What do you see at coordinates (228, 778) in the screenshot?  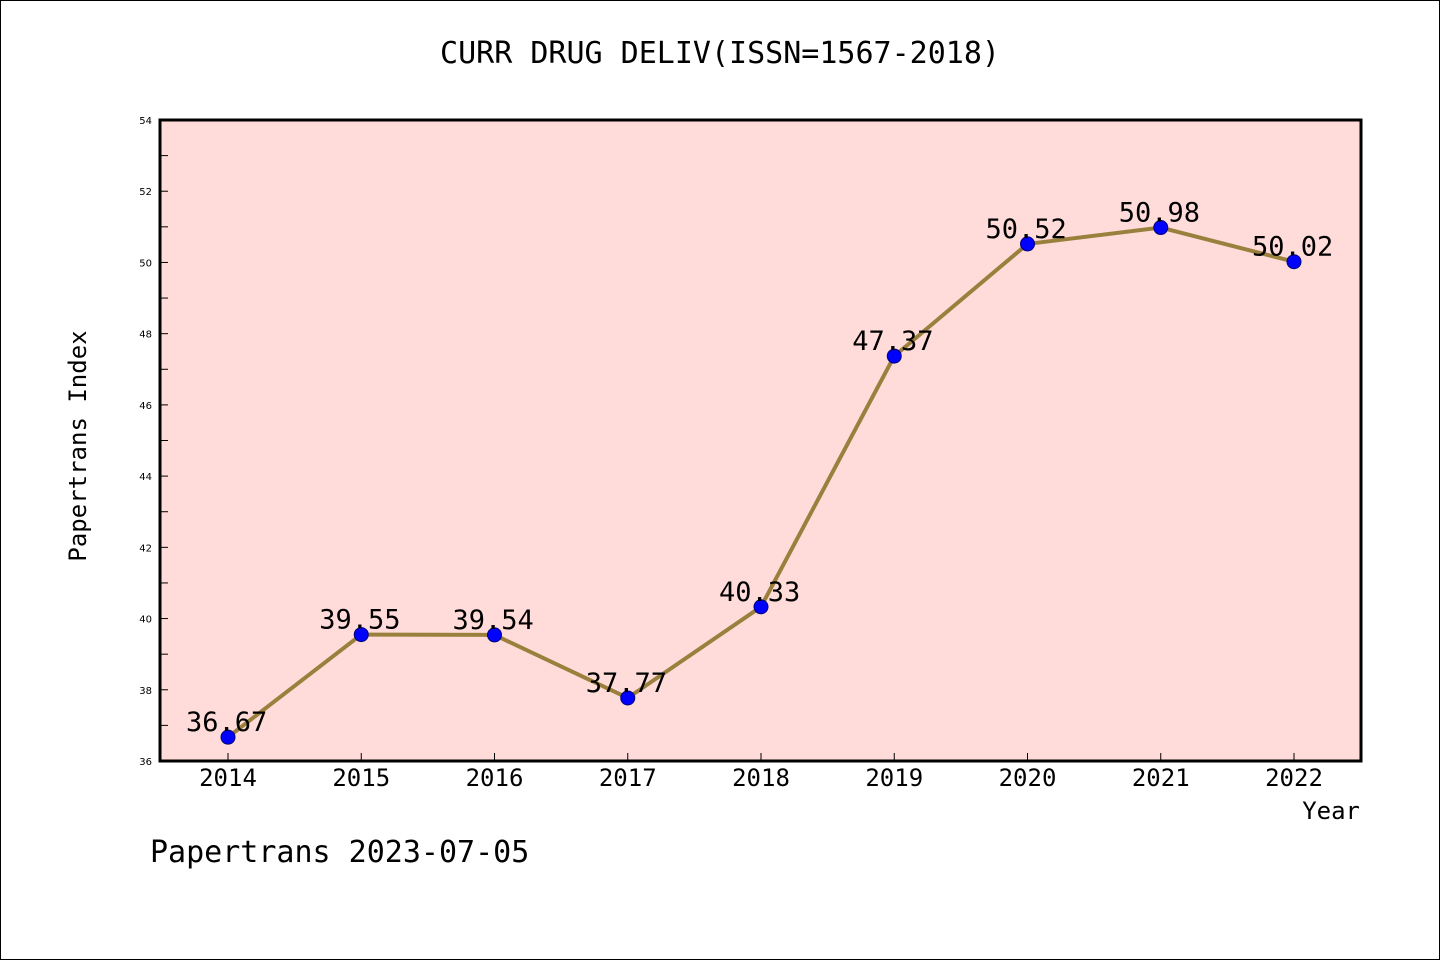 I see `x-tick-label: 2014` at bounding box center [228, 778].